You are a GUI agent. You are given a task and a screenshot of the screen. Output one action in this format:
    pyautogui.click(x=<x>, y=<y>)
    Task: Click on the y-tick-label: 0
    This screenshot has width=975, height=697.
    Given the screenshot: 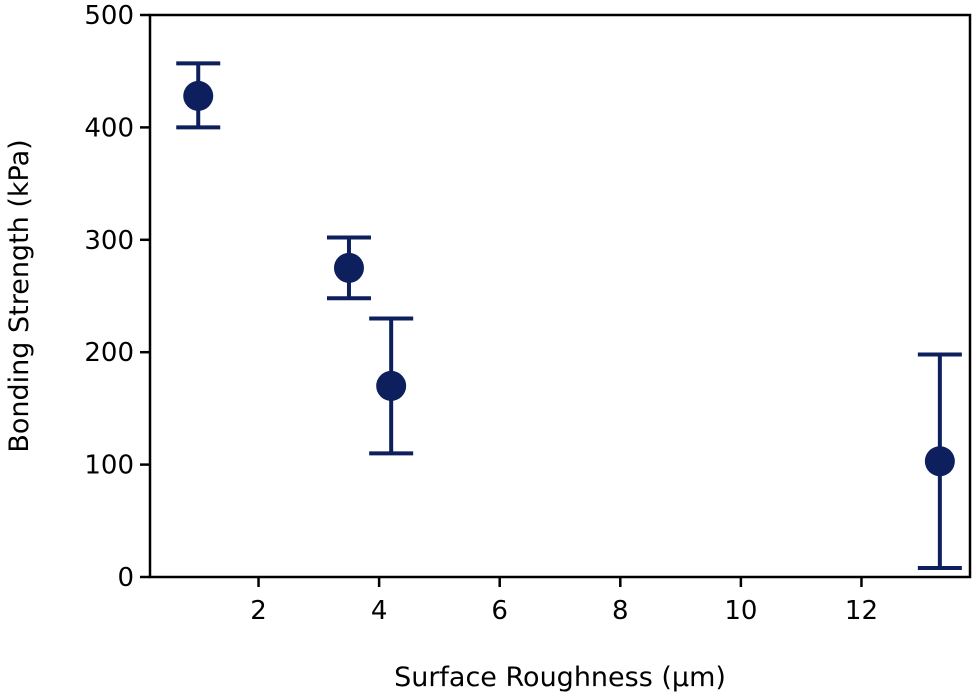 What is the action you would take?
    pyautogui.click(x=125, y=578)
    